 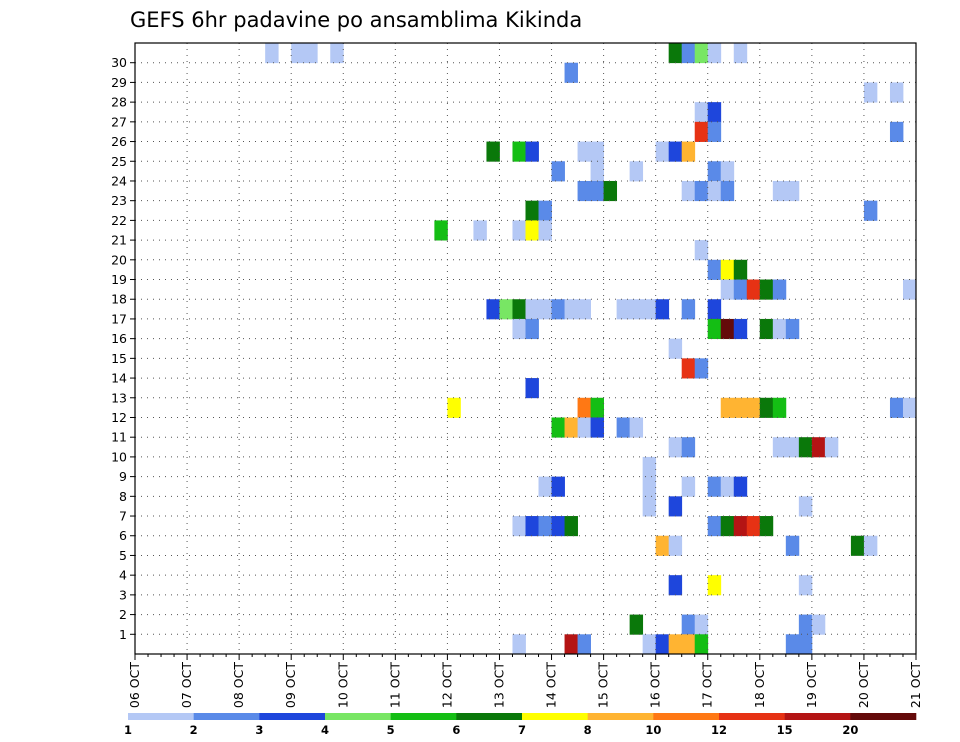 What do you see at coordinates (584, 191) in the screenshot?
I see `cell-m23-t34` at bounding box center [584, 191].